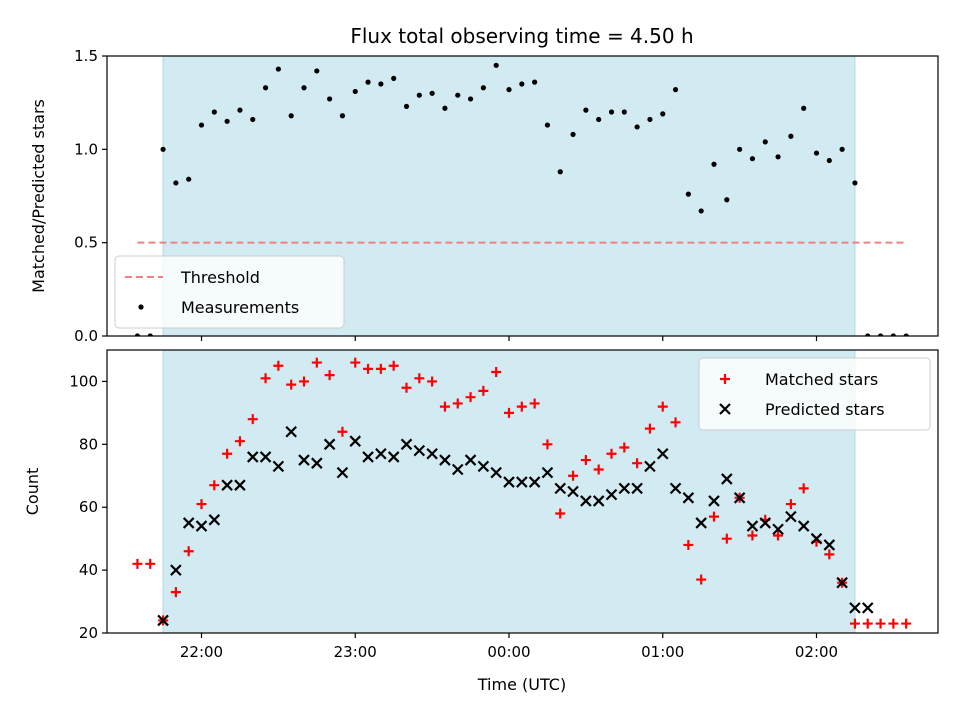 This screenshot has width=960, height=720. Describe the element at coordinates (725, 409) in the screenshot. I see `legend-marker-swatch` at that location.